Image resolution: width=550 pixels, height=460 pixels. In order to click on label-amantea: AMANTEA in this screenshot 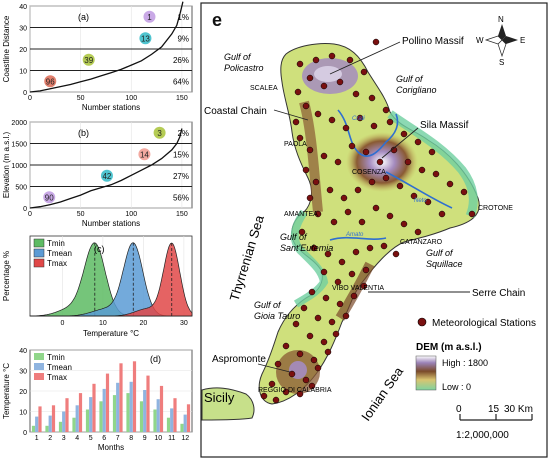, I will do `click(301, 214)`.